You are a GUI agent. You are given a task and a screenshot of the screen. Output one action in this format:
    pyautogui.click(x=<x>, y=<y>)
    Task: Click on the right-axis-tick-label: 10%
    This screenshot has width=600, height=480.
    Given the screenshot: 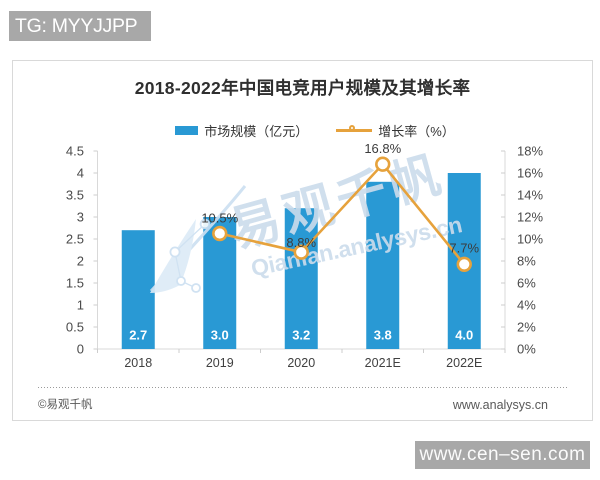 What is the action you would take?
    pyautogui.click(x=530, y=239)
    